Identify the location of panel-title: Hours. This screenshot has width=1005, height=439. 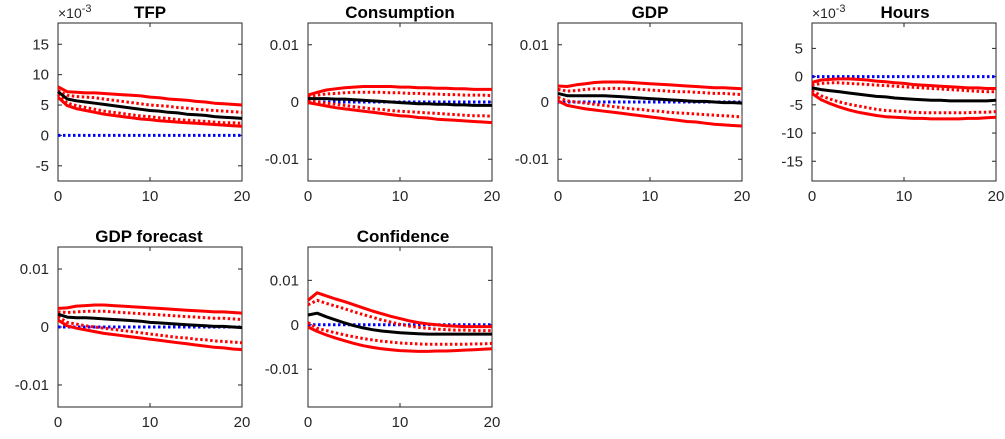
(904, 12).